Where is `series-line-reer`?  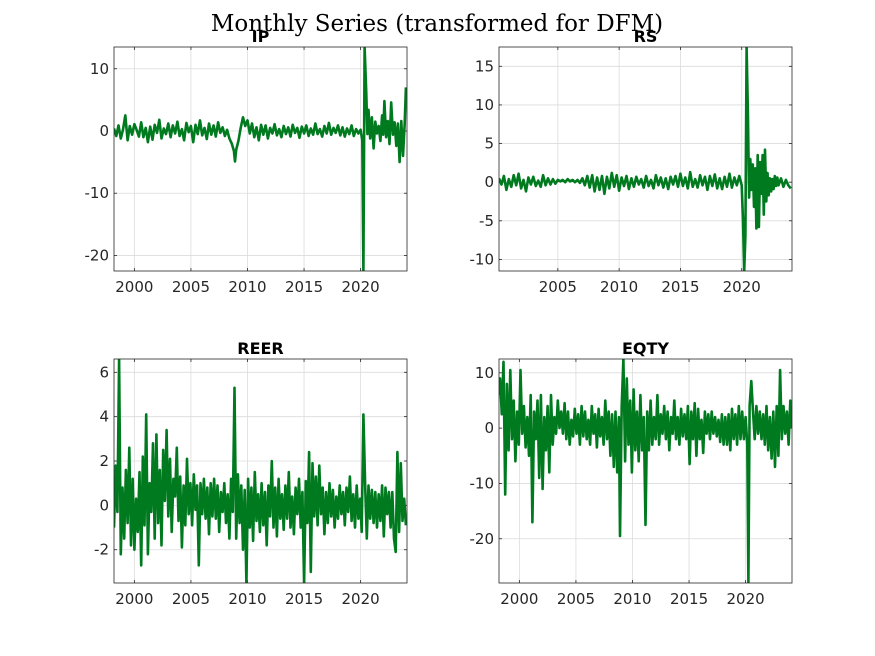
series-line-reer is located at coordinates (260, 471).